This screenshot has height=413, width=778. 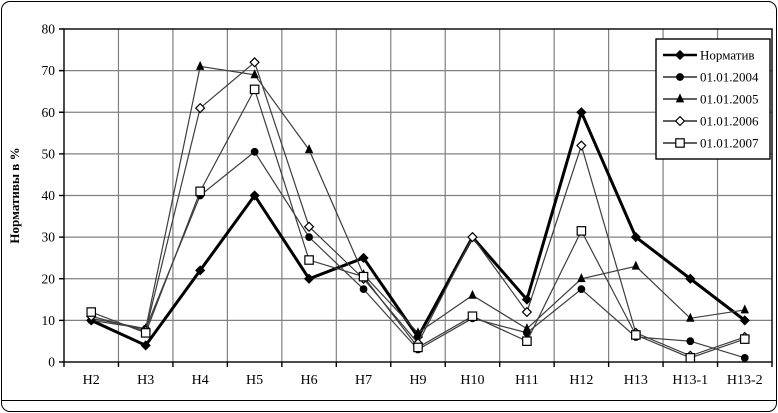 I want to click on y-tick-label: 10, so click(x=49, y=320).